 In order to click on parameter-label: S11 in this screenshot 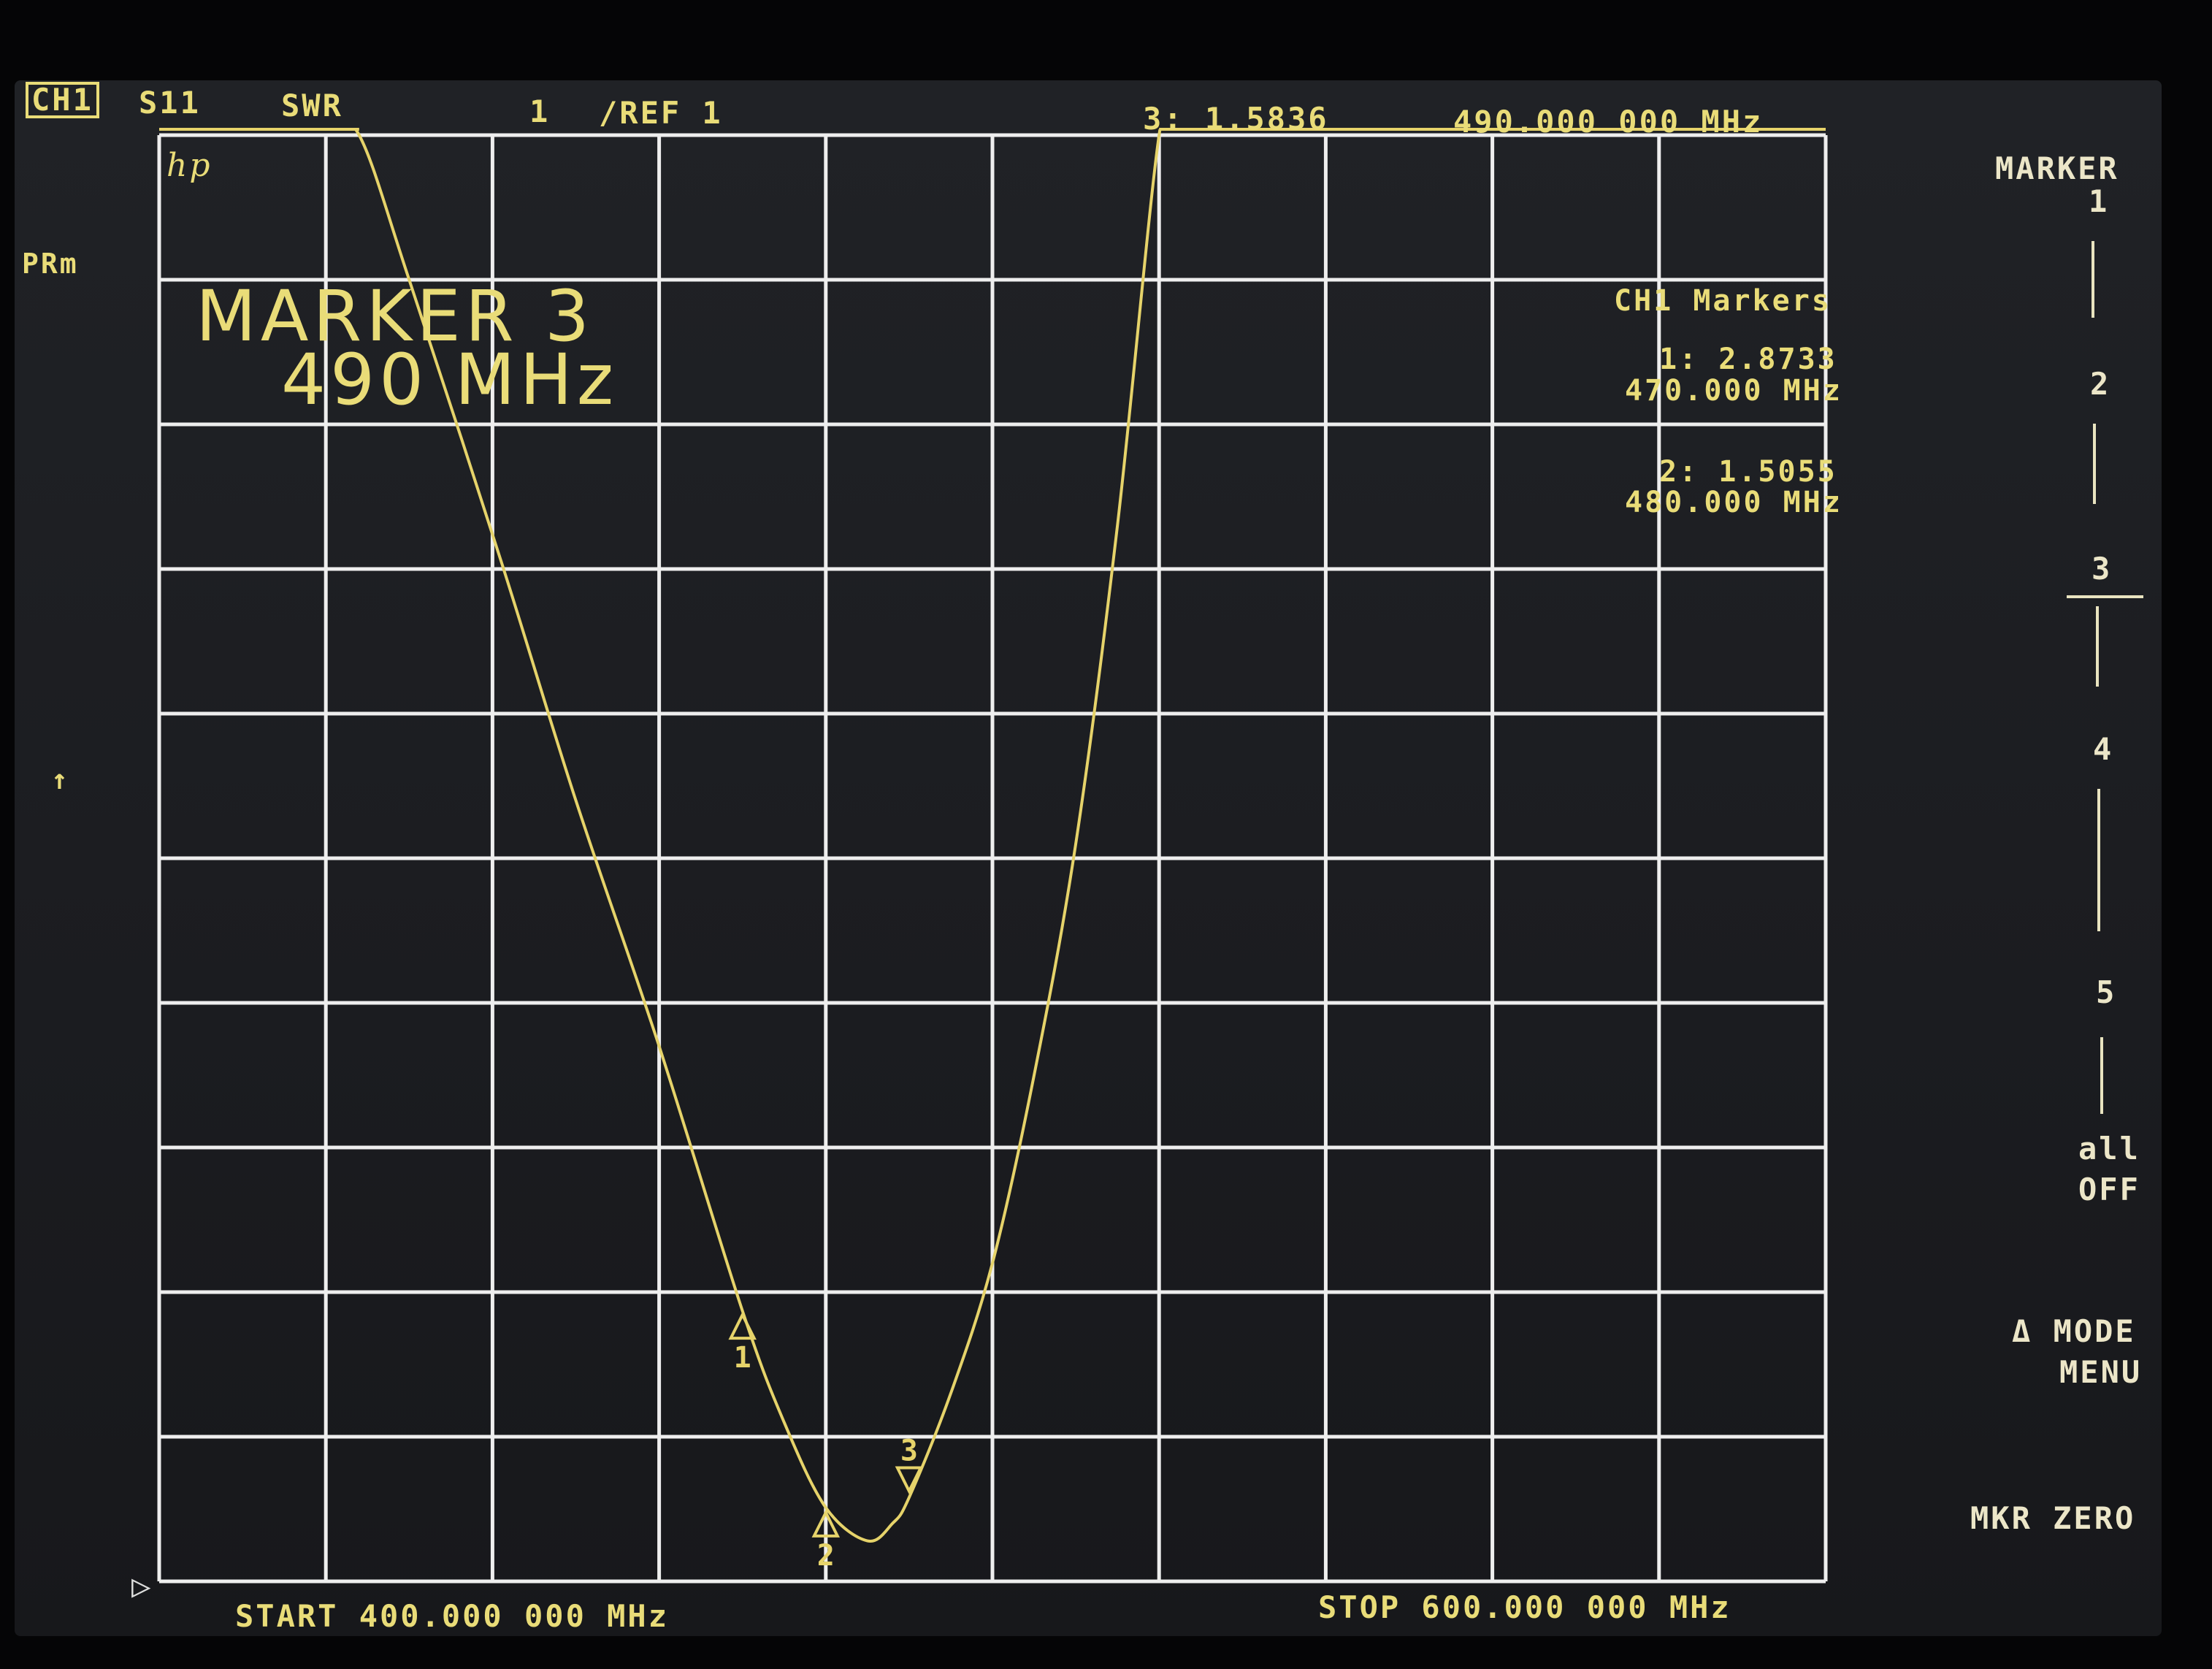, I will do `click(170, 103)`.